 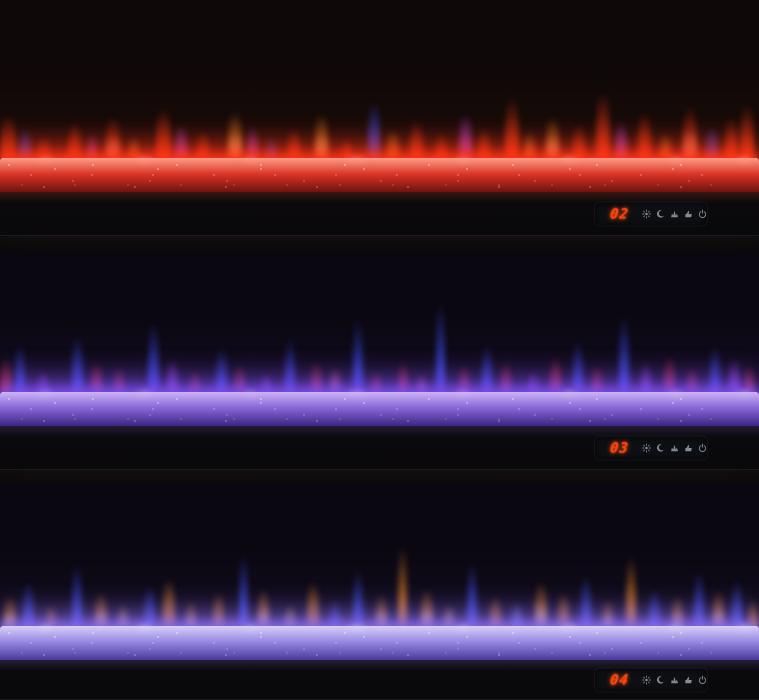 What do you see at coordinates (379, 448) in the screenshot?
I see `front-panel: 03` at bounding box center [379, 448].